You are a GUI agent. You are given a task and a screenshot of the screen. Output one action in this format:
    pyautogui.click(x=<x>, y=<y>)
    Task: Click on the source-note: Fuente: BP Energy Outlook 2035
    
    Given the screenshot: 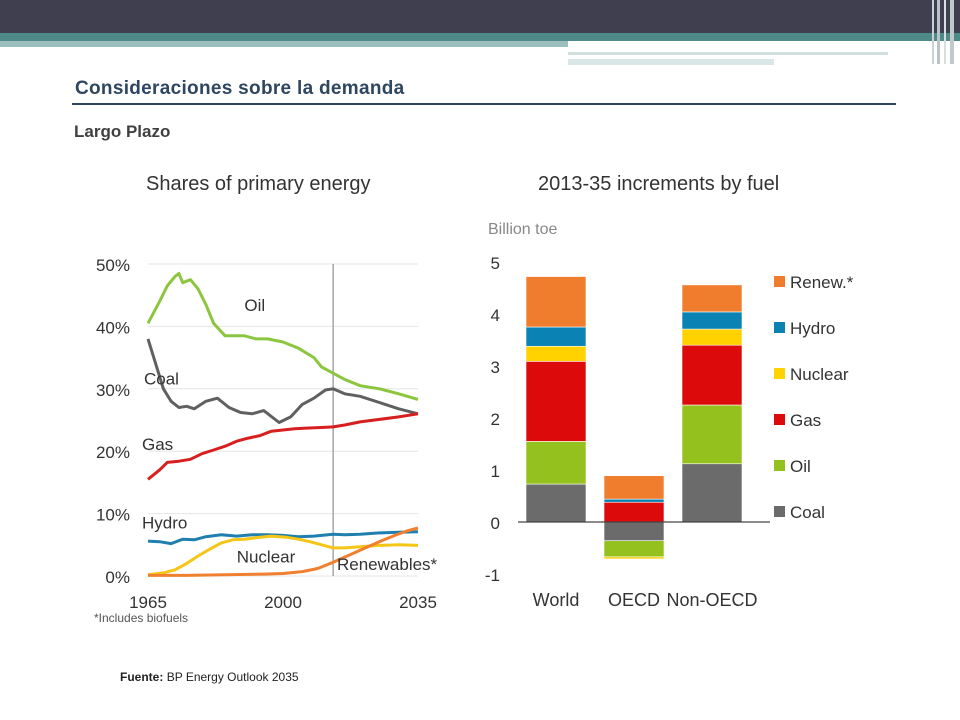 What is the action you would take?
    pyautogui.click(x=209, y=677)
    